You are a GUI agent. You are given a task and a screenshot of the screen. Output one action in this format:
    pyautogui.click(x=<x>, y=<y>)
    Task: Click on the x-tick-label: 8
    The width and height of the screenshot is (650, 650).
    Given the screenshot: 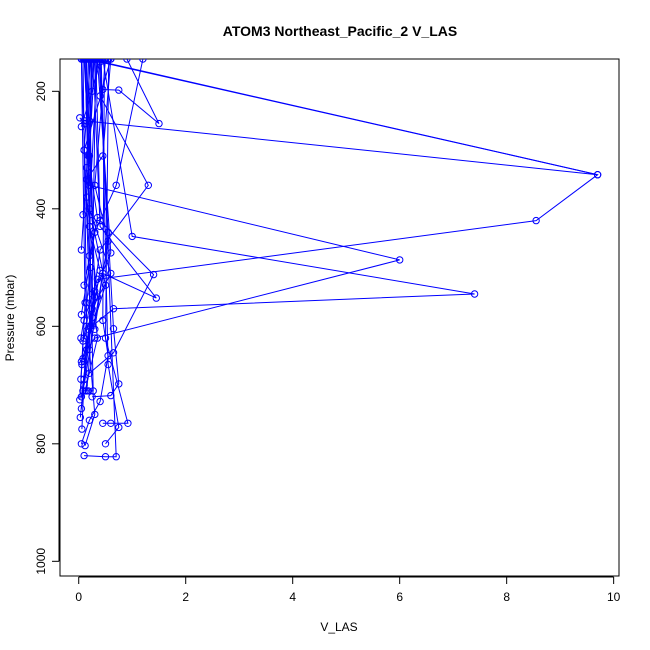 What is the action you would take?
    pyautogui.click(x=506, y=597)
    